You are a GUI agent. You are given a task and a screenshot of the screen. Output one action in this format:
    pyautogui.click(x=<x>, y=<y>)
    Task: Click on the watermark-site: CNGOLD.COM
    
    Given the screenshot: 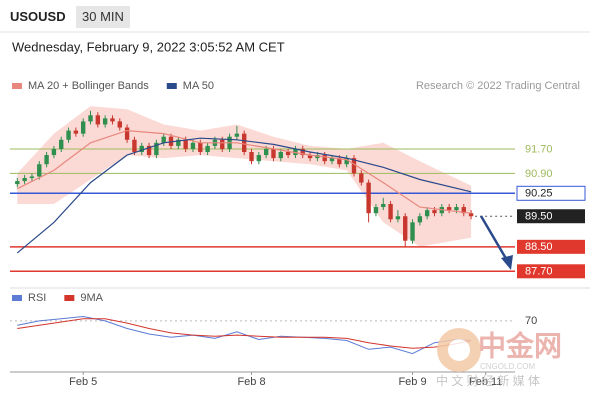 What is the action you would take?
    pyautogui.click(x=507, y=366)
    